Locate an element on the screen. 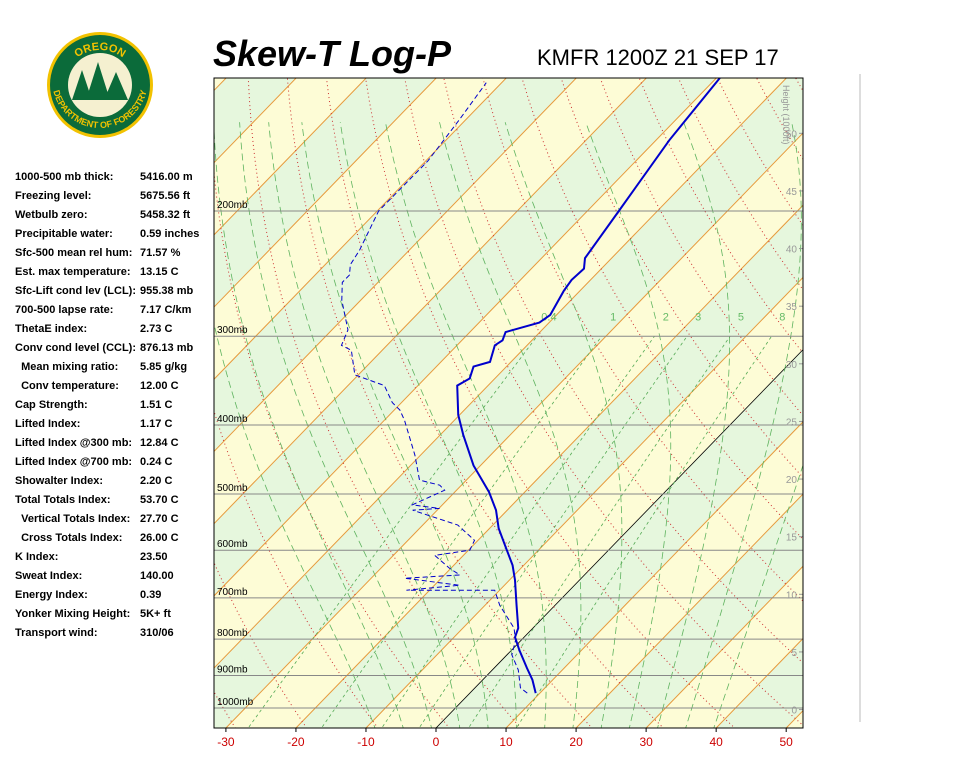 This screenshot has height=768, width=960. stat-label: Cap Strength: is located at coordinates (51, 405).